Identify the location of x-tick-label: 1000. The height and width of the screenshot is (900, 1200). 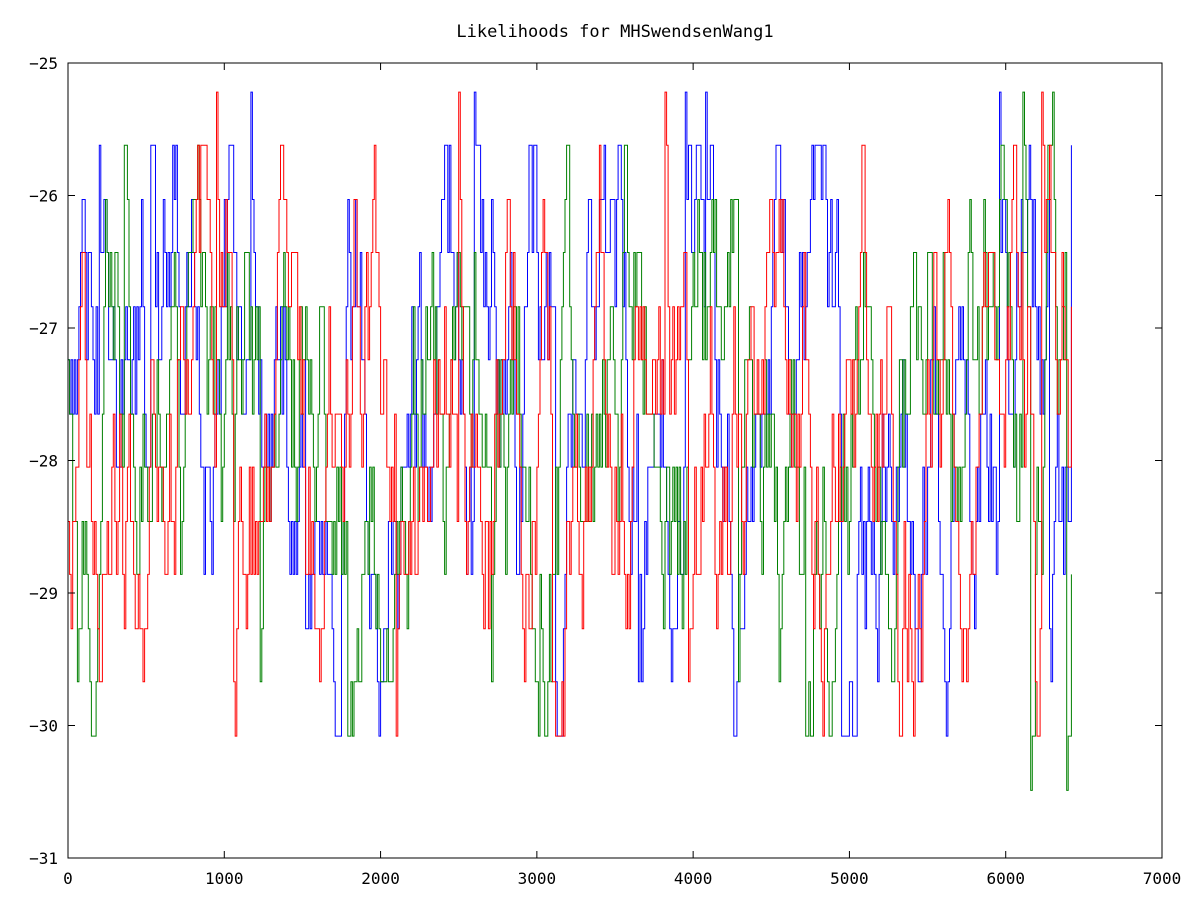
(224, 878).